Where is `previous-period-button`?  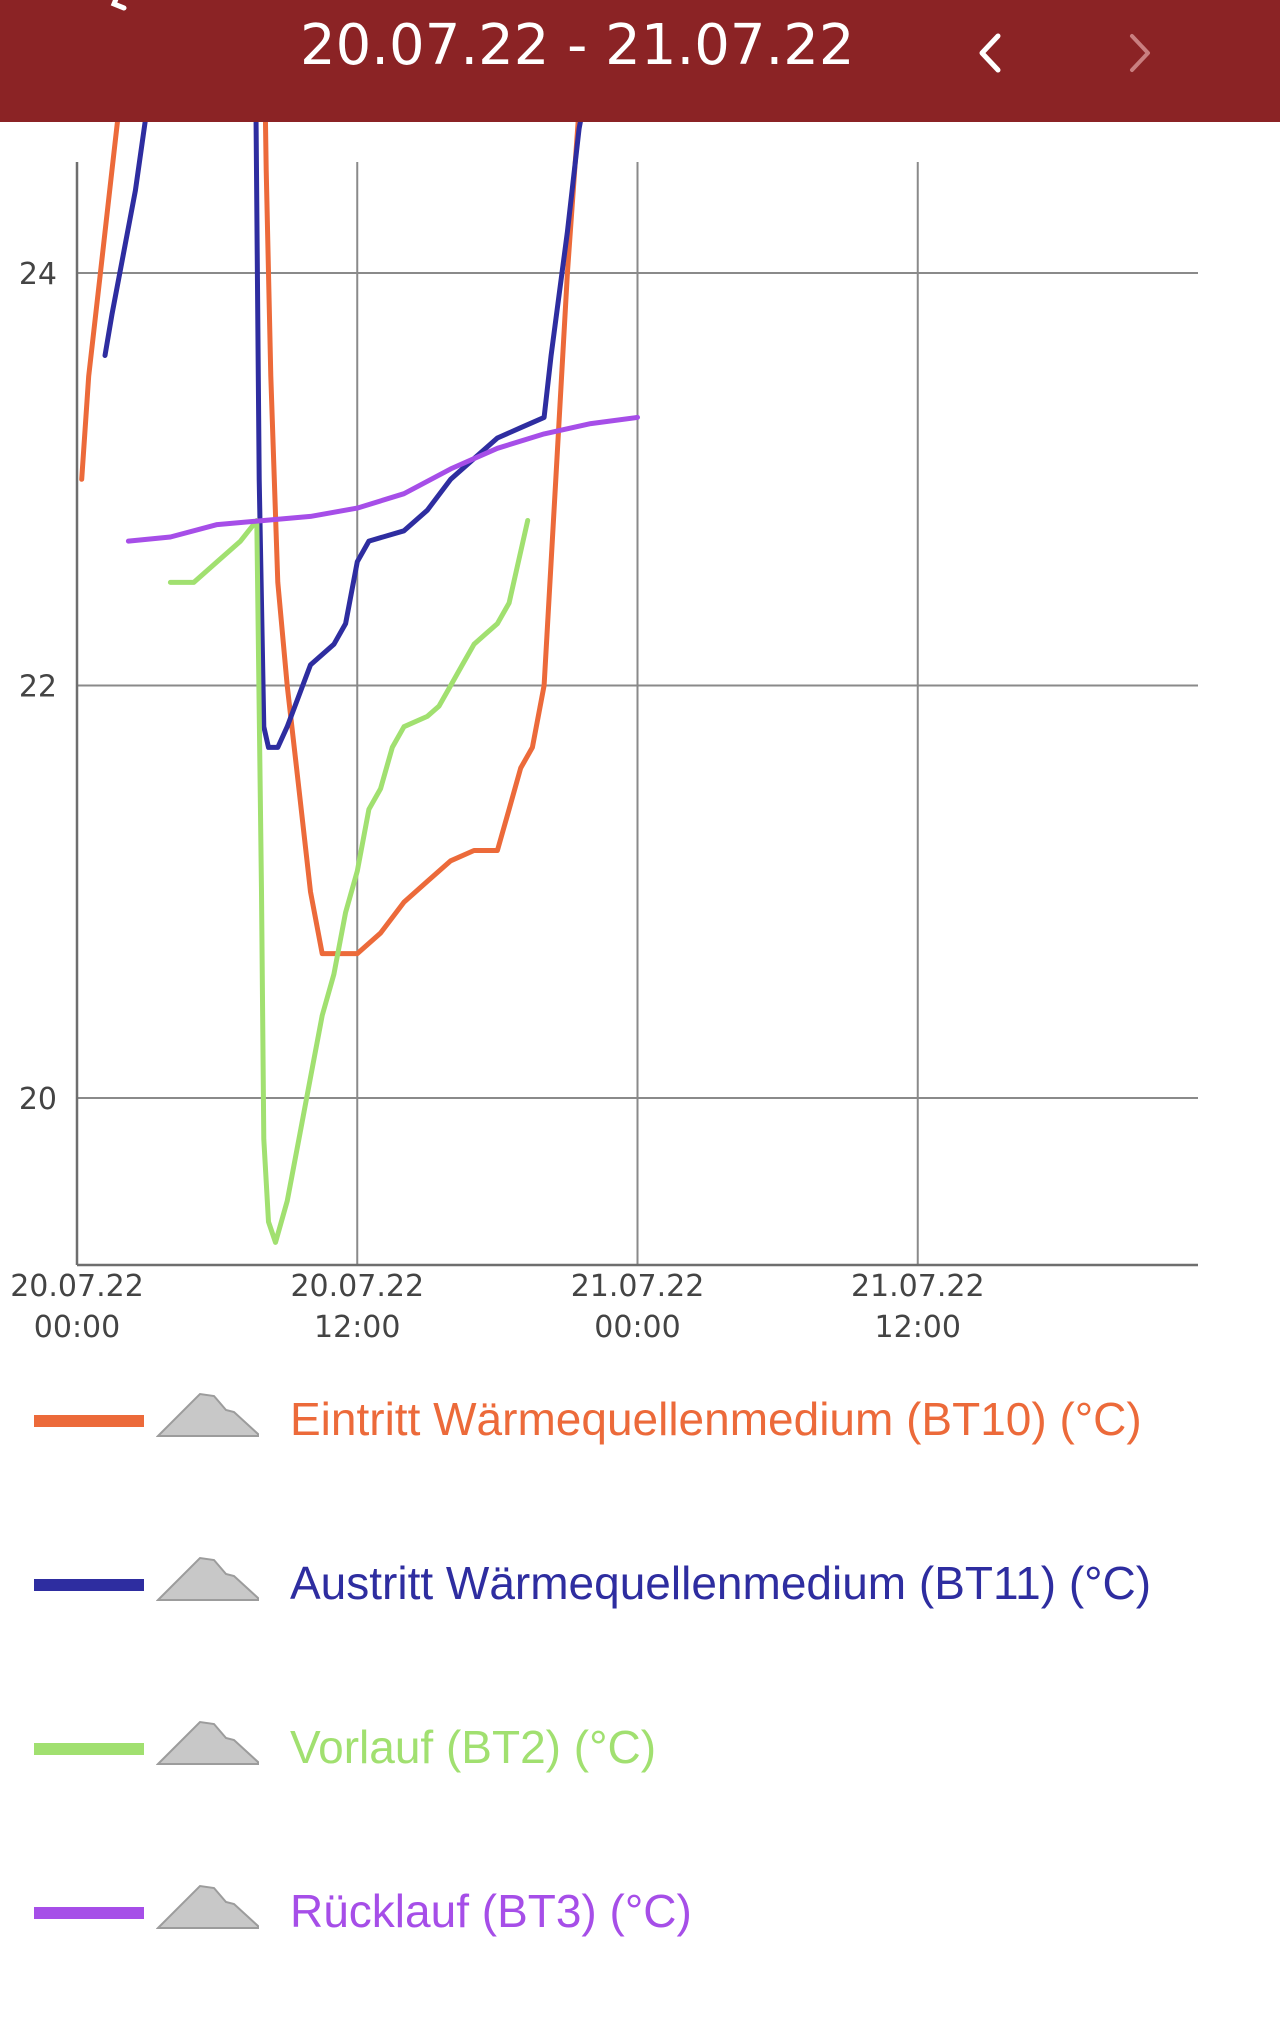 previous-period-button is located at coordinates (990, 53).